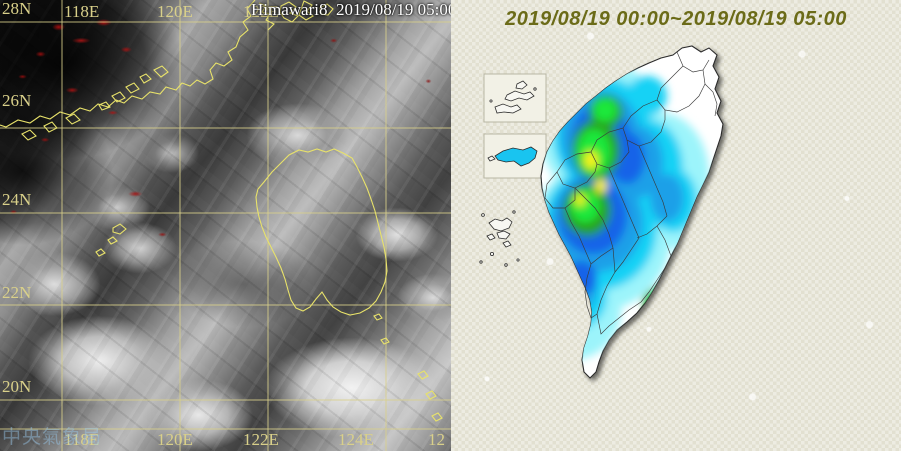  What do you see at coordinates (175, 439) in the screenshot?
I see `lon-label-bottom-120e: 120E` at bounding box center [175, 439].